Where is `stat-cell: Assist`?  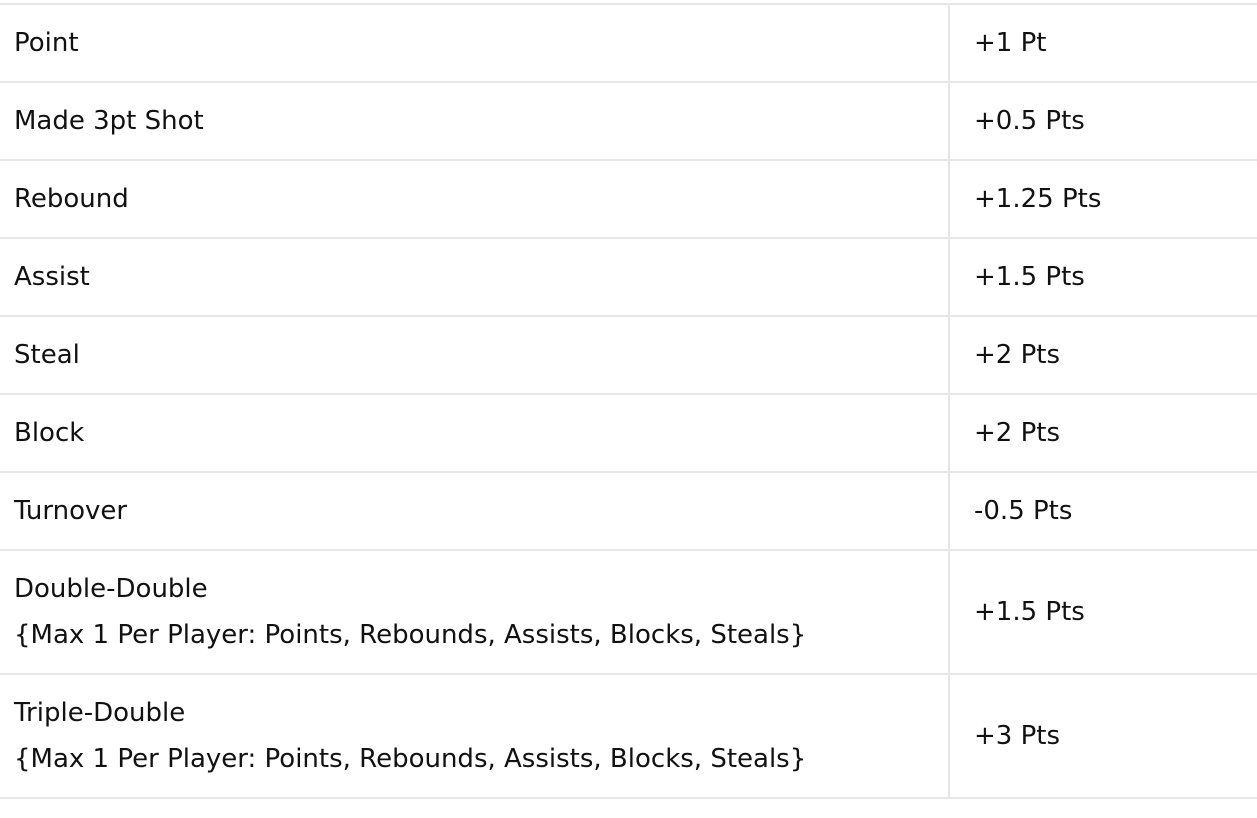 stat-cell: Assist is located at coordinates (475, 277).